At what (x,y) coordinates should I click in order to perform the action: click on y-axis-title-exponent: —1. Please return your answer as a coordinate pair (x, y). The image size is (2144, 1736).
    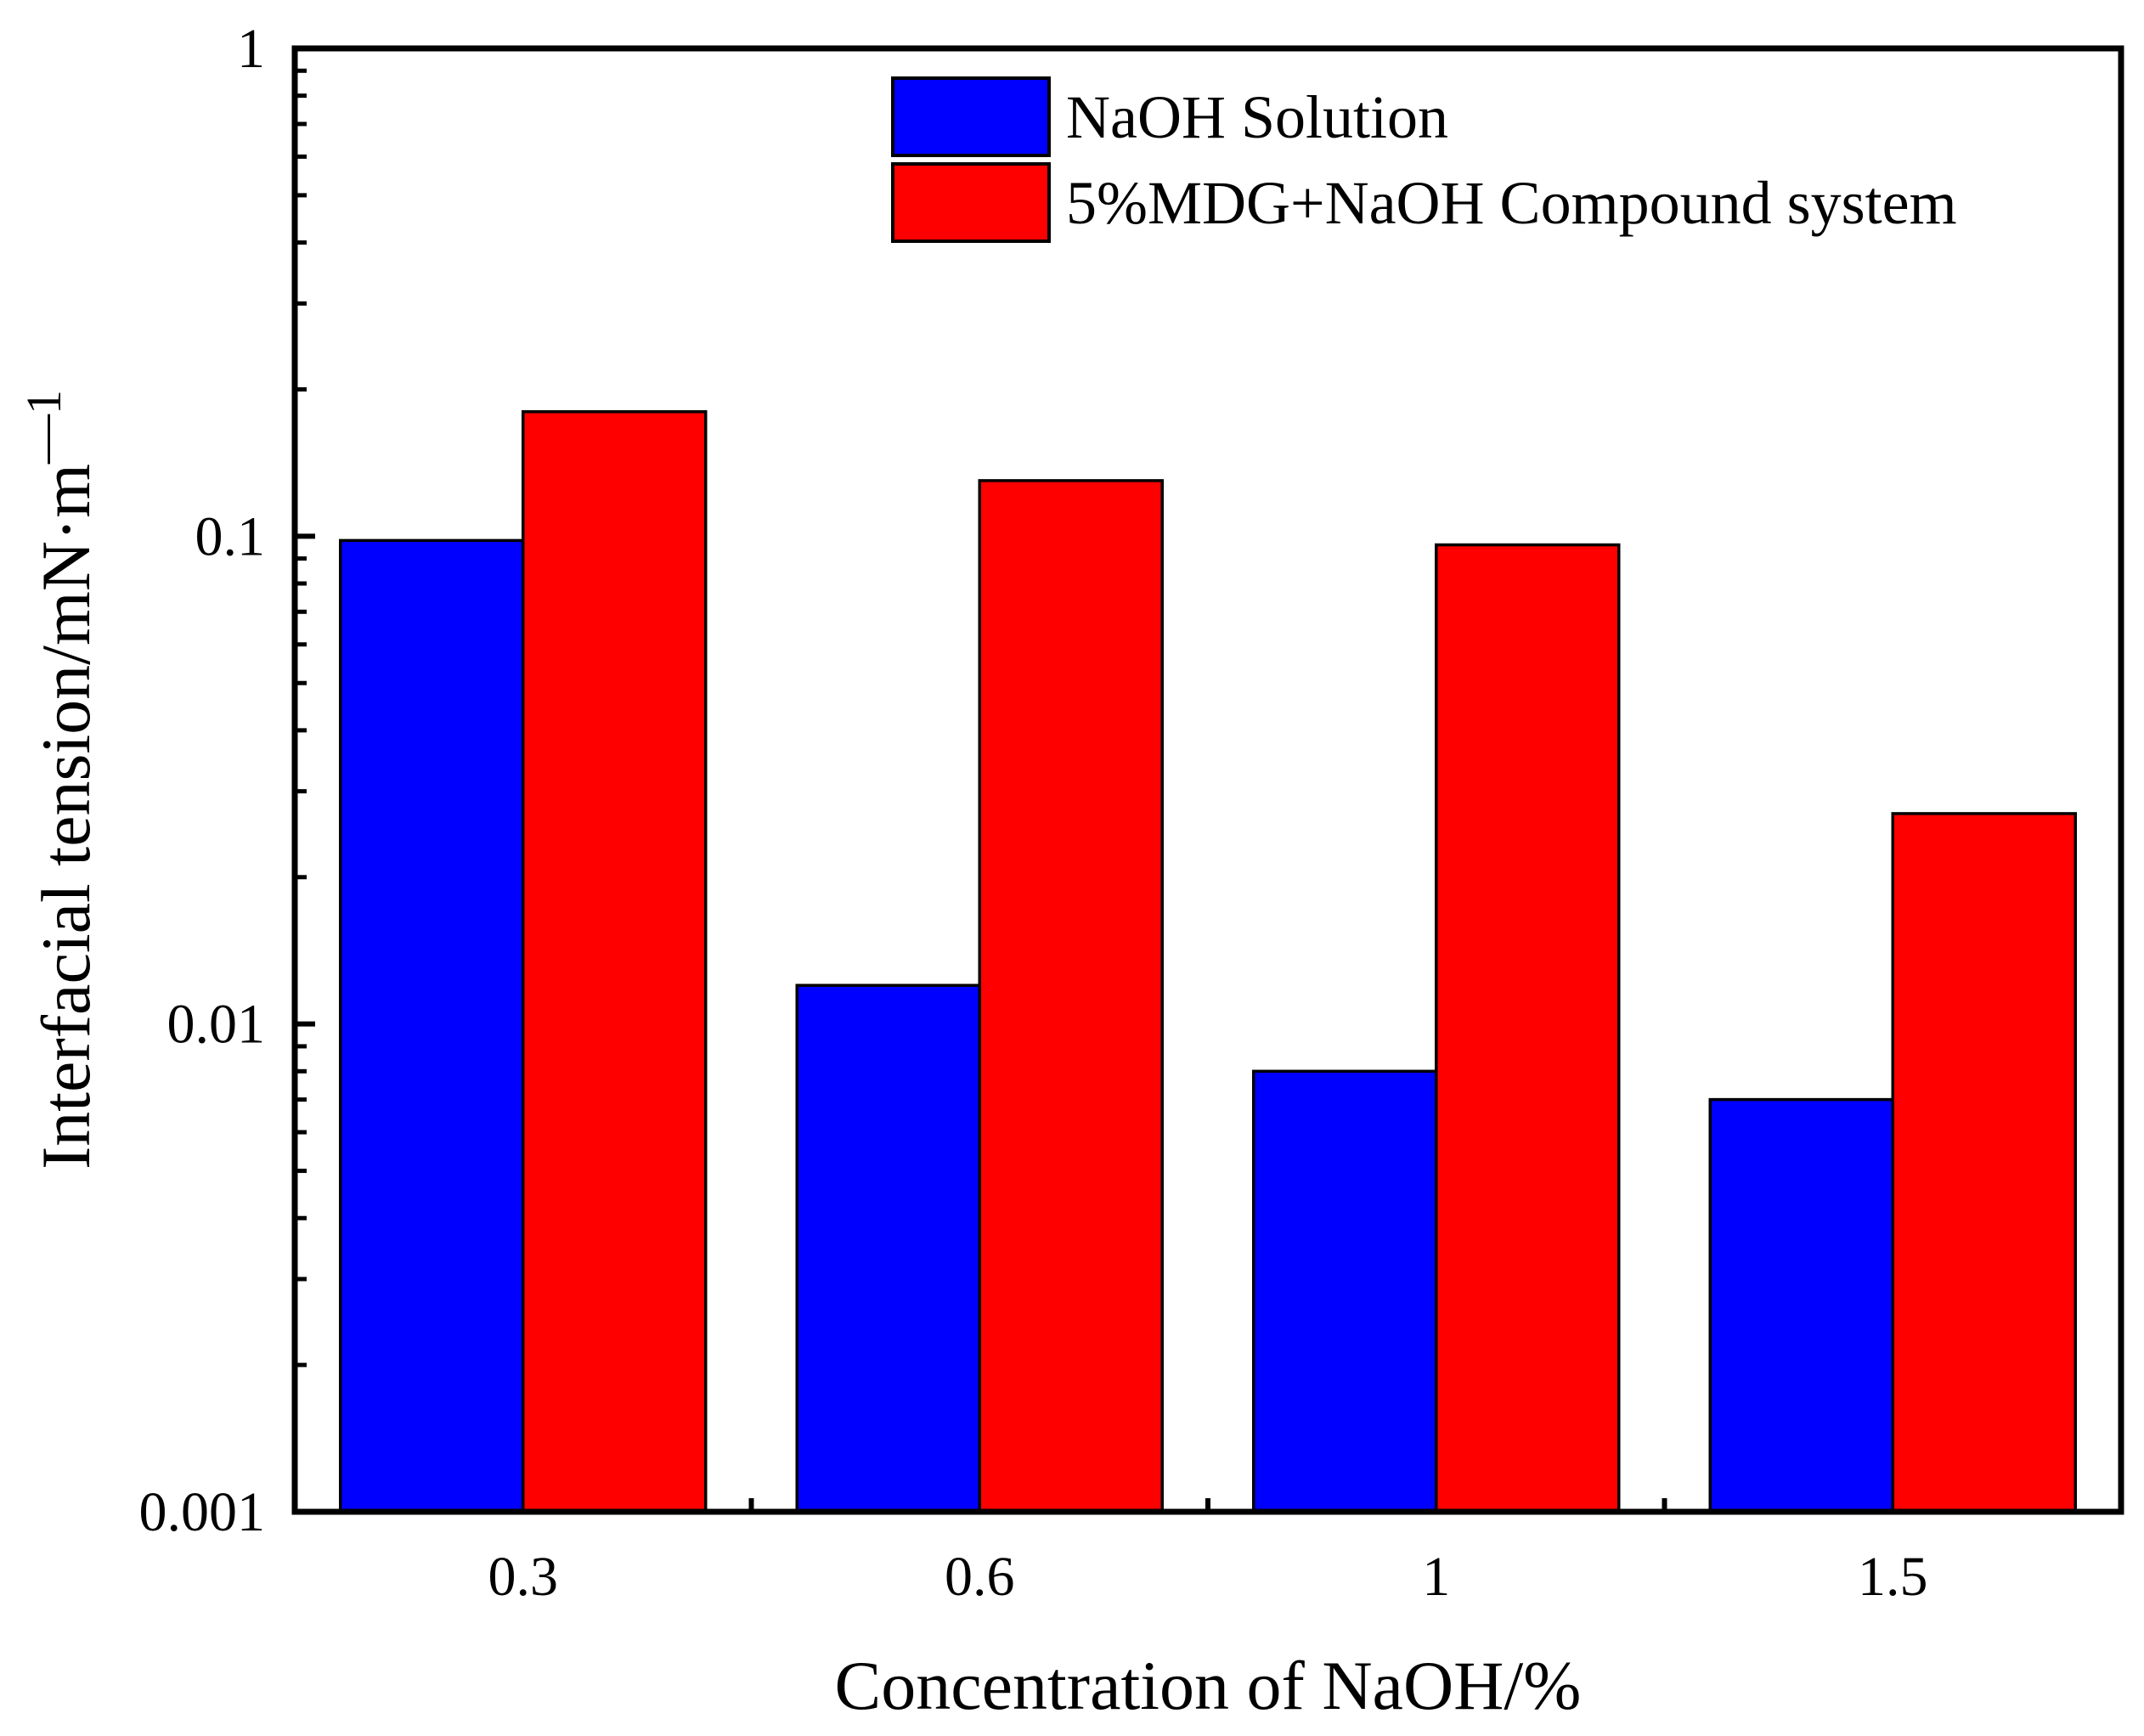
    Looking at the image, I should click on (43, 427).